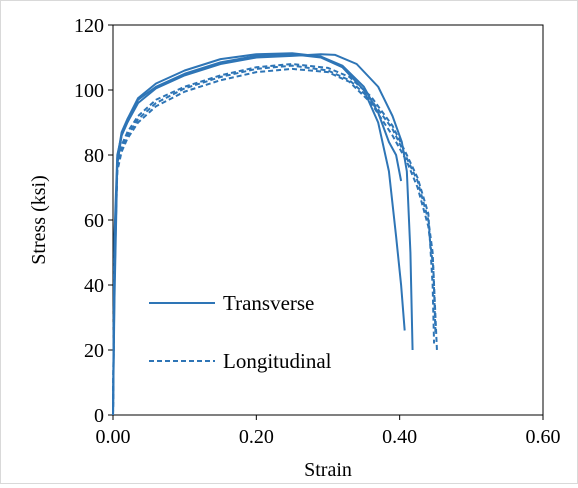  What do you see at coordinates (328, 470) in the screenshot?
I see `x-axis-label: Strain` at bounding box center [328, 470].